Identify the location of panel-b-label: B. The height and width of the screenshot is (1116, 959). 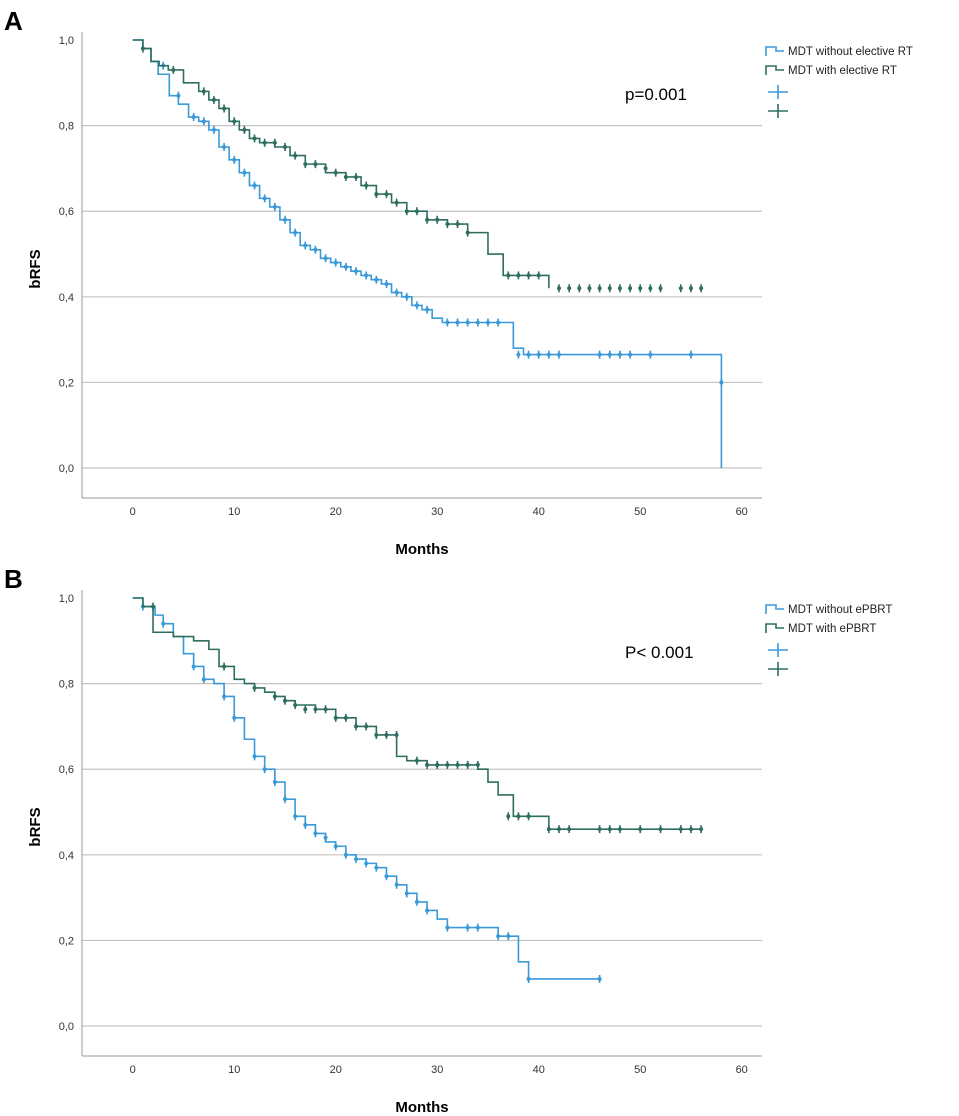
(13, 579).